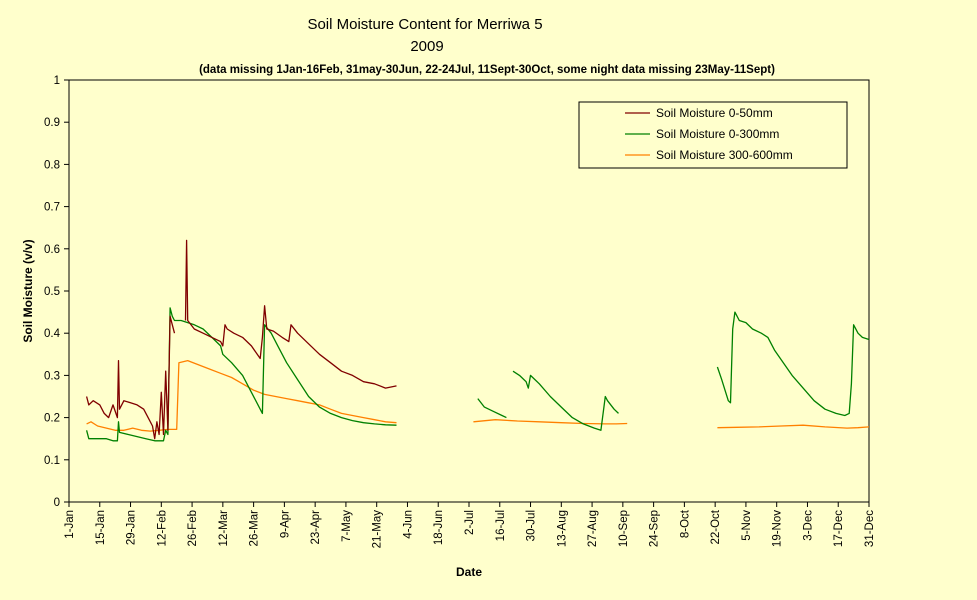 The width and height of the screenshot is (977, 600). What do you see at coordinates (424, 24) in the screenshot?
I see `chart-title: Soil Moisture Content for Merriwa 5` at bounding box center [424, 24].